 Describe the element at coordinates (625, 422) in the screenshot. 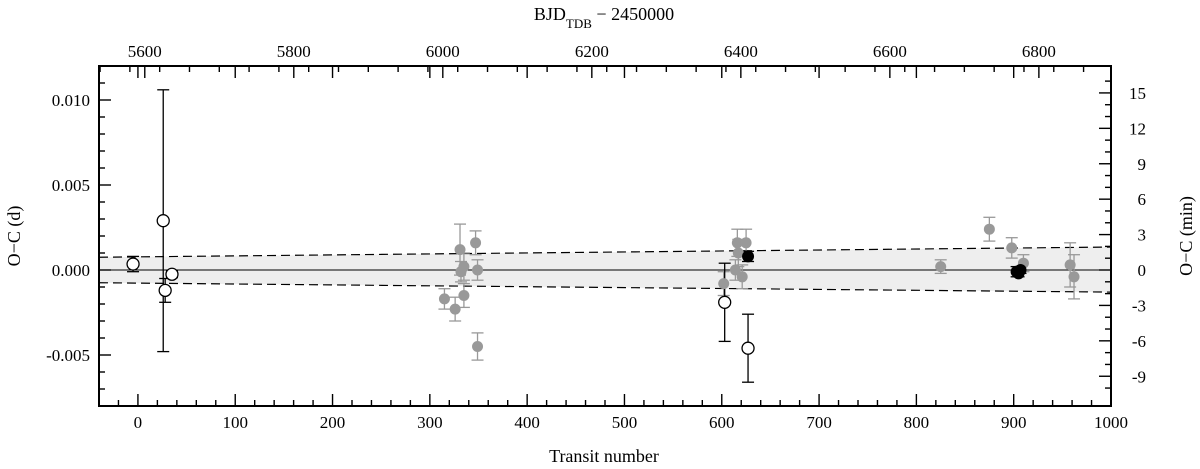

I see `x-tick-label: 500` at that location.